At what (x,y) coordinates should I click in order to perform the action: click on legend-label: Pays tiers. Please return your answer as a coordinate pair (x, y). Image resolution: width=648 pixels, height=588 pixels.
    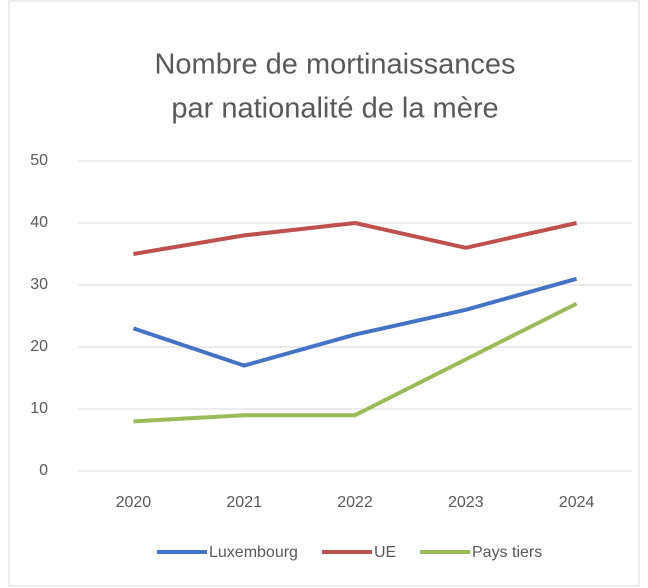
    Looking at the image, I should click on (507, 552).